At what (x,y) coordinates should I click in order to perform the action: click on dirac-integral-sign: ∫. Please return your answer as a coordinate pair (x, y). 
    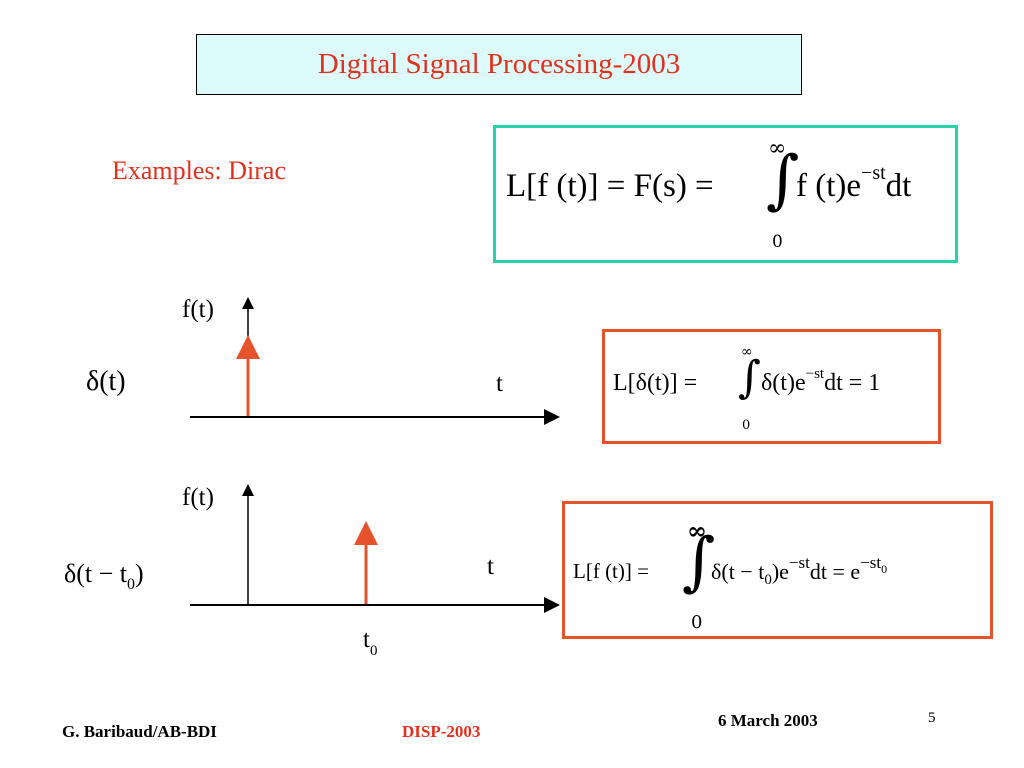
    Looking at the image, I should click on (749, 377).